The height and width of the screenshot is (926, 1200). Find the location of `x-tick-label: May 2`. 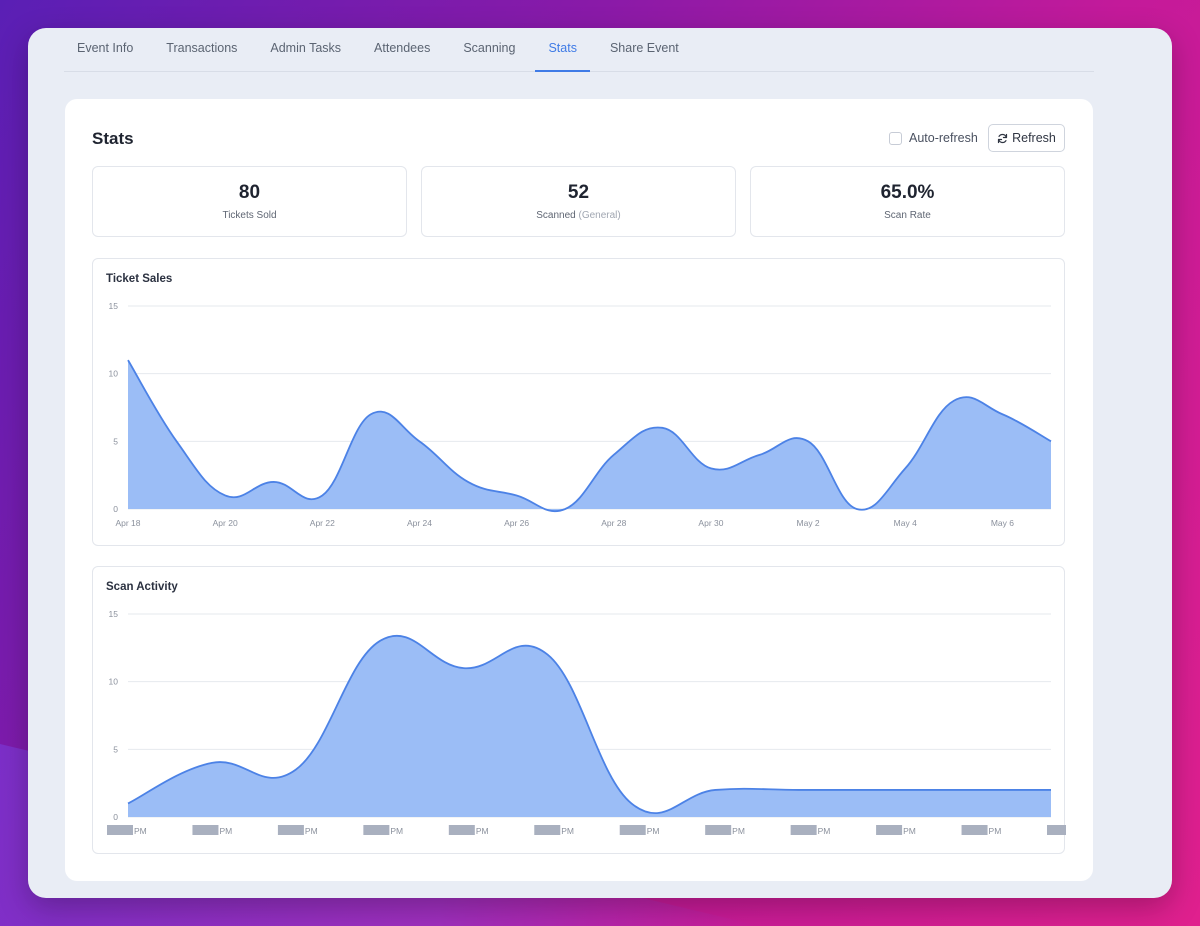

x-tick-label: May 2 is located at coordinates (808, 523).